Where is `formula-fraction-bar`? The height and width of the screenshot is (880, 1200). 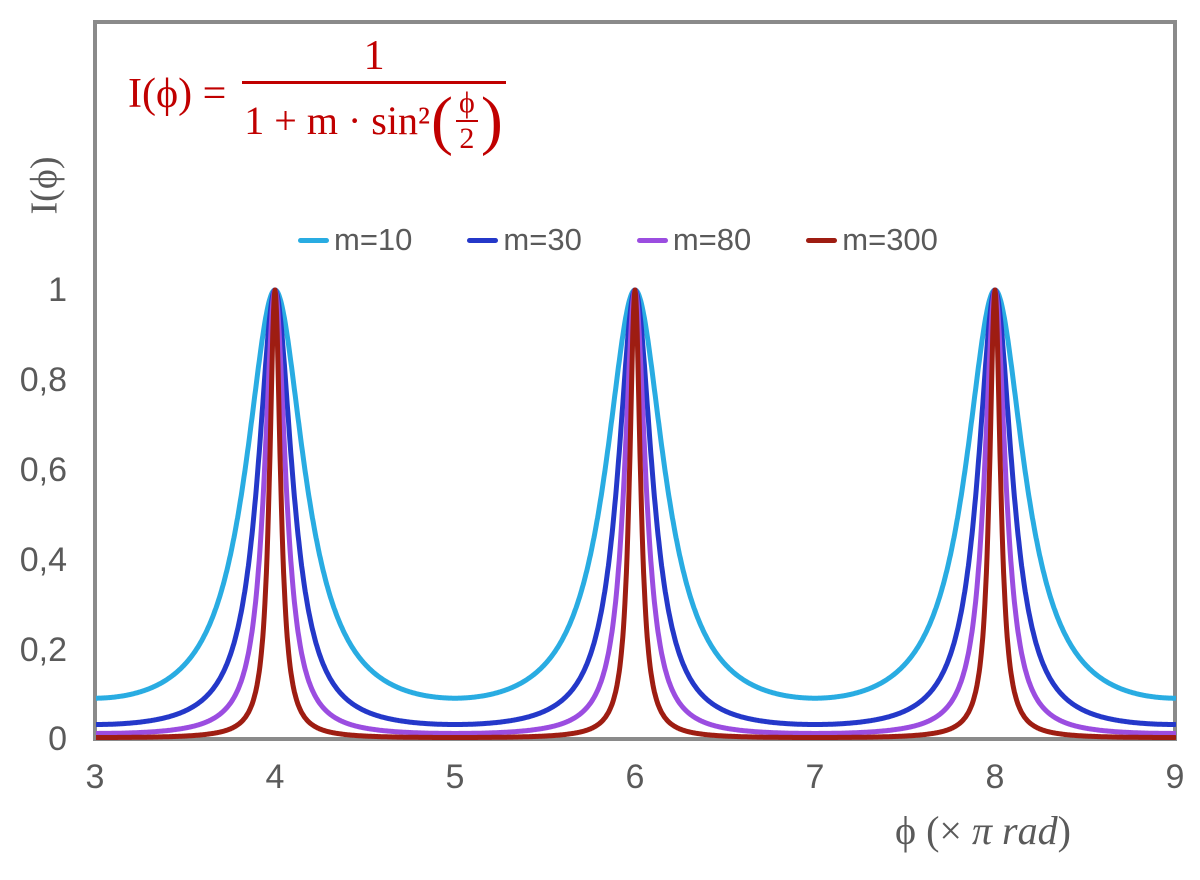
formula-fraction-bar is located at coordinates (374, 83).